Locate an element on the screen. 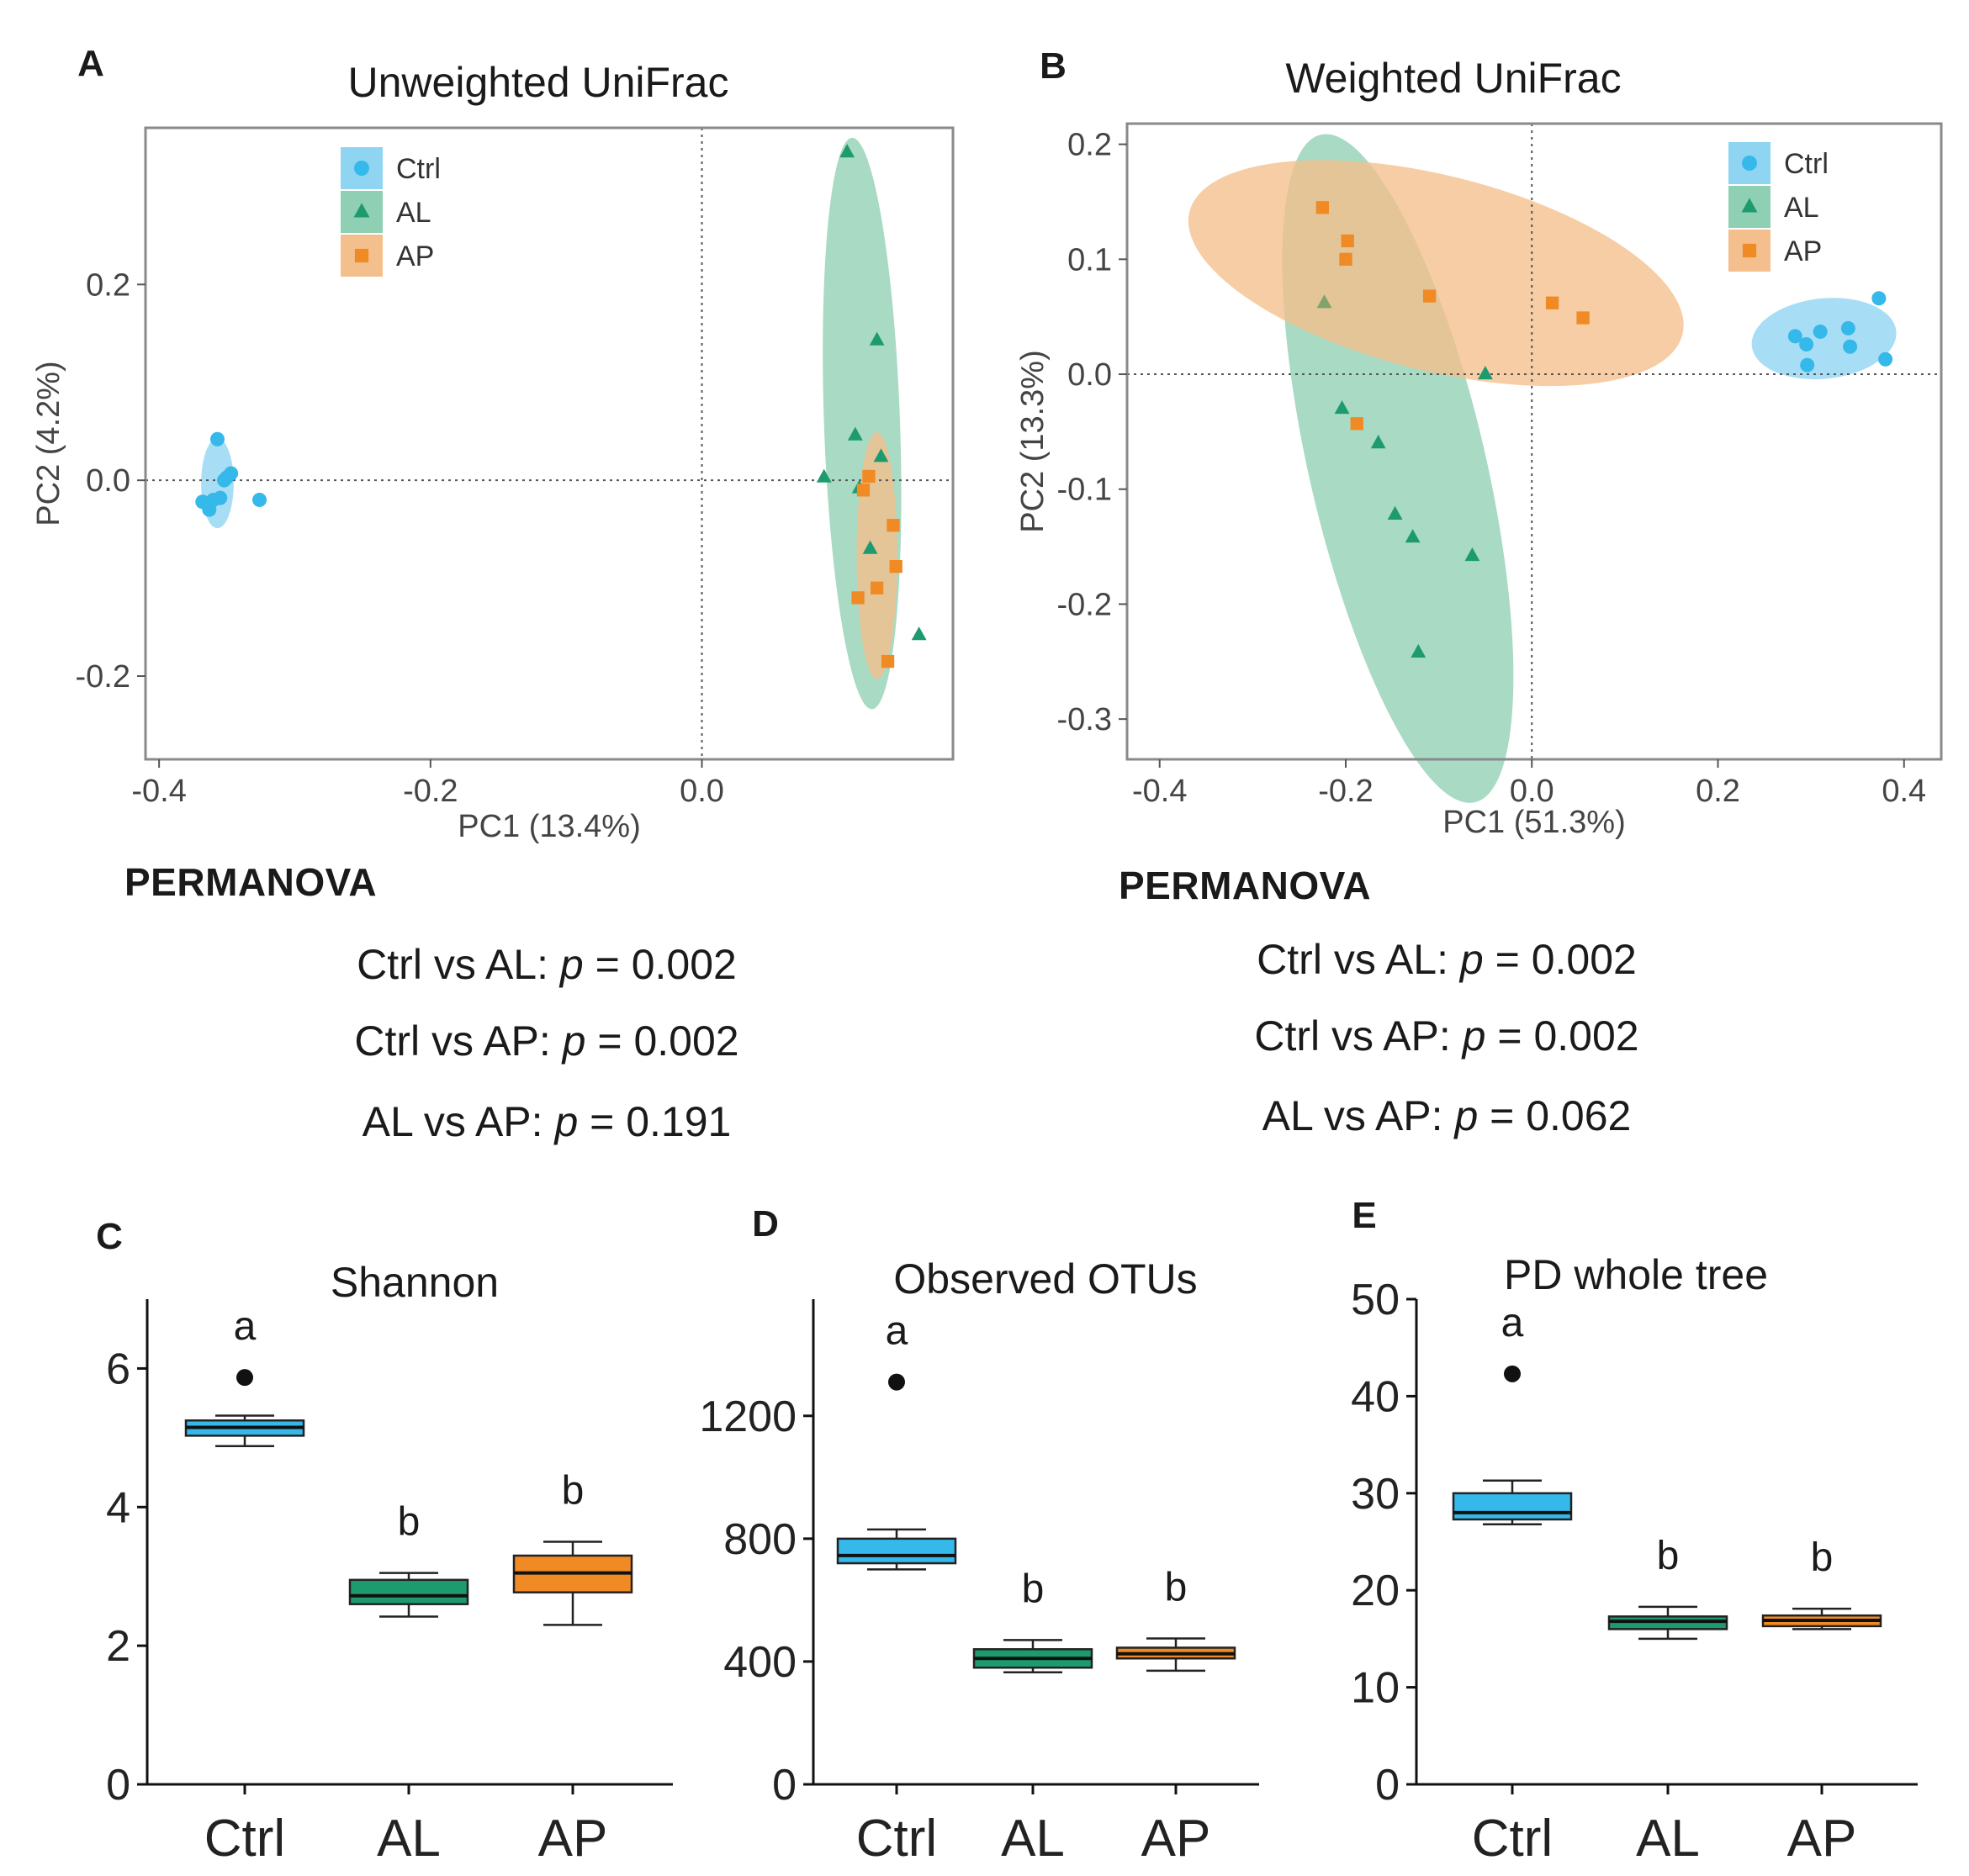 The image size is (1969, 1876). panel-a-ytick-label: 0.2 is located at coordinates (108, 285).